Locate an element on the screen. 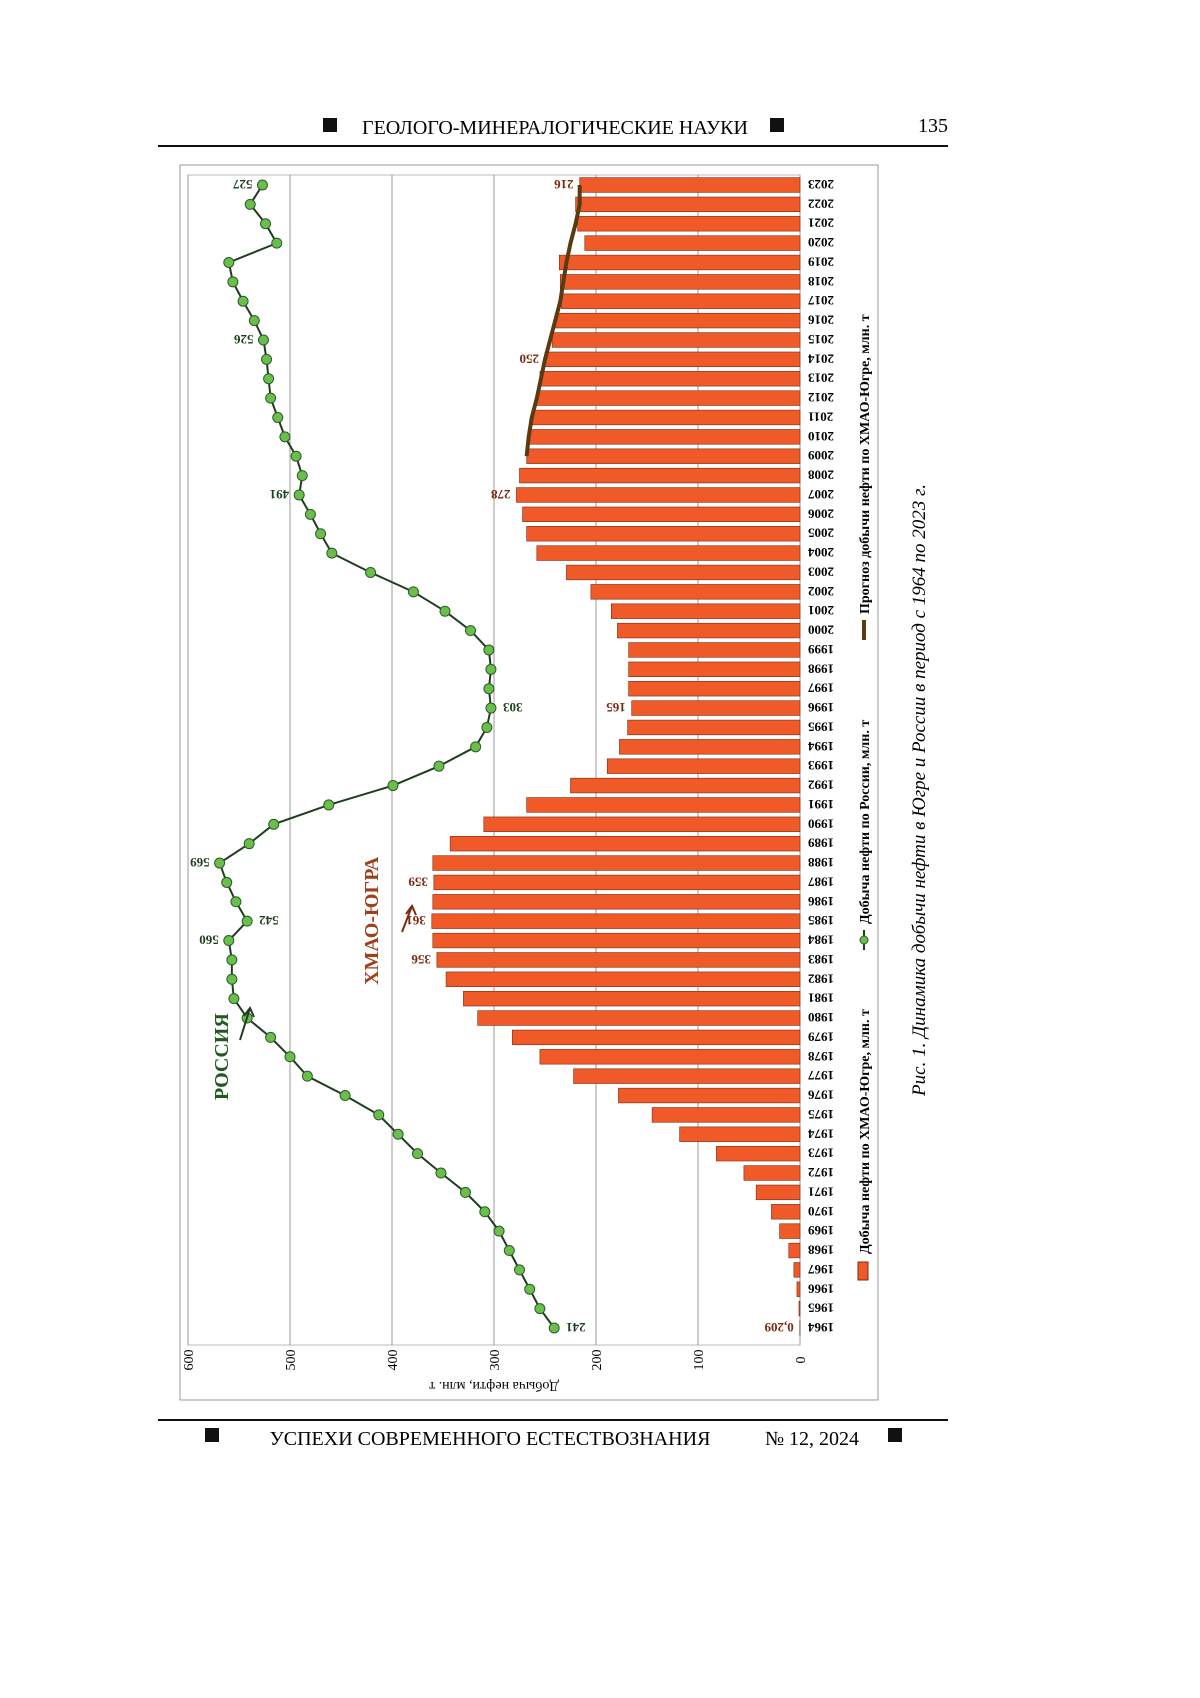  y-tick-label: 200 is located at coordinates (597, 1360).